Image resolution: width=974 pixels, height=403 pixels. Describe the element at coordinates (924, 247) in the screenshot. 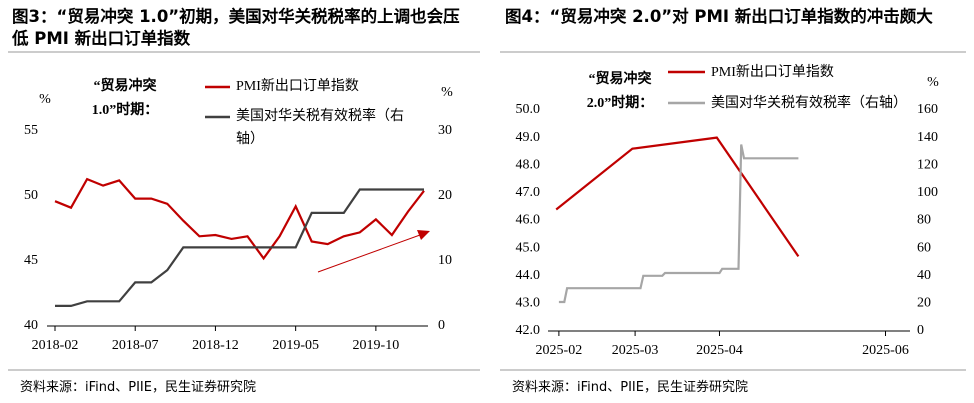

I see `y2-tick-label: 60` at that location.